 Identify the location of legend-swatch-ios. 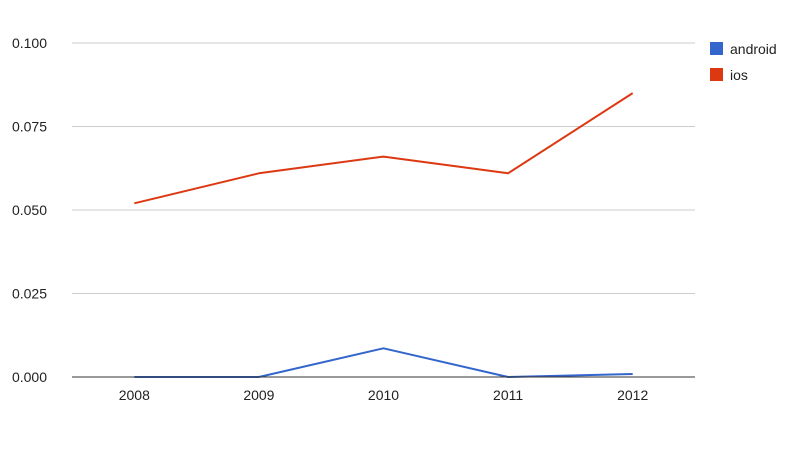
(716, 74).